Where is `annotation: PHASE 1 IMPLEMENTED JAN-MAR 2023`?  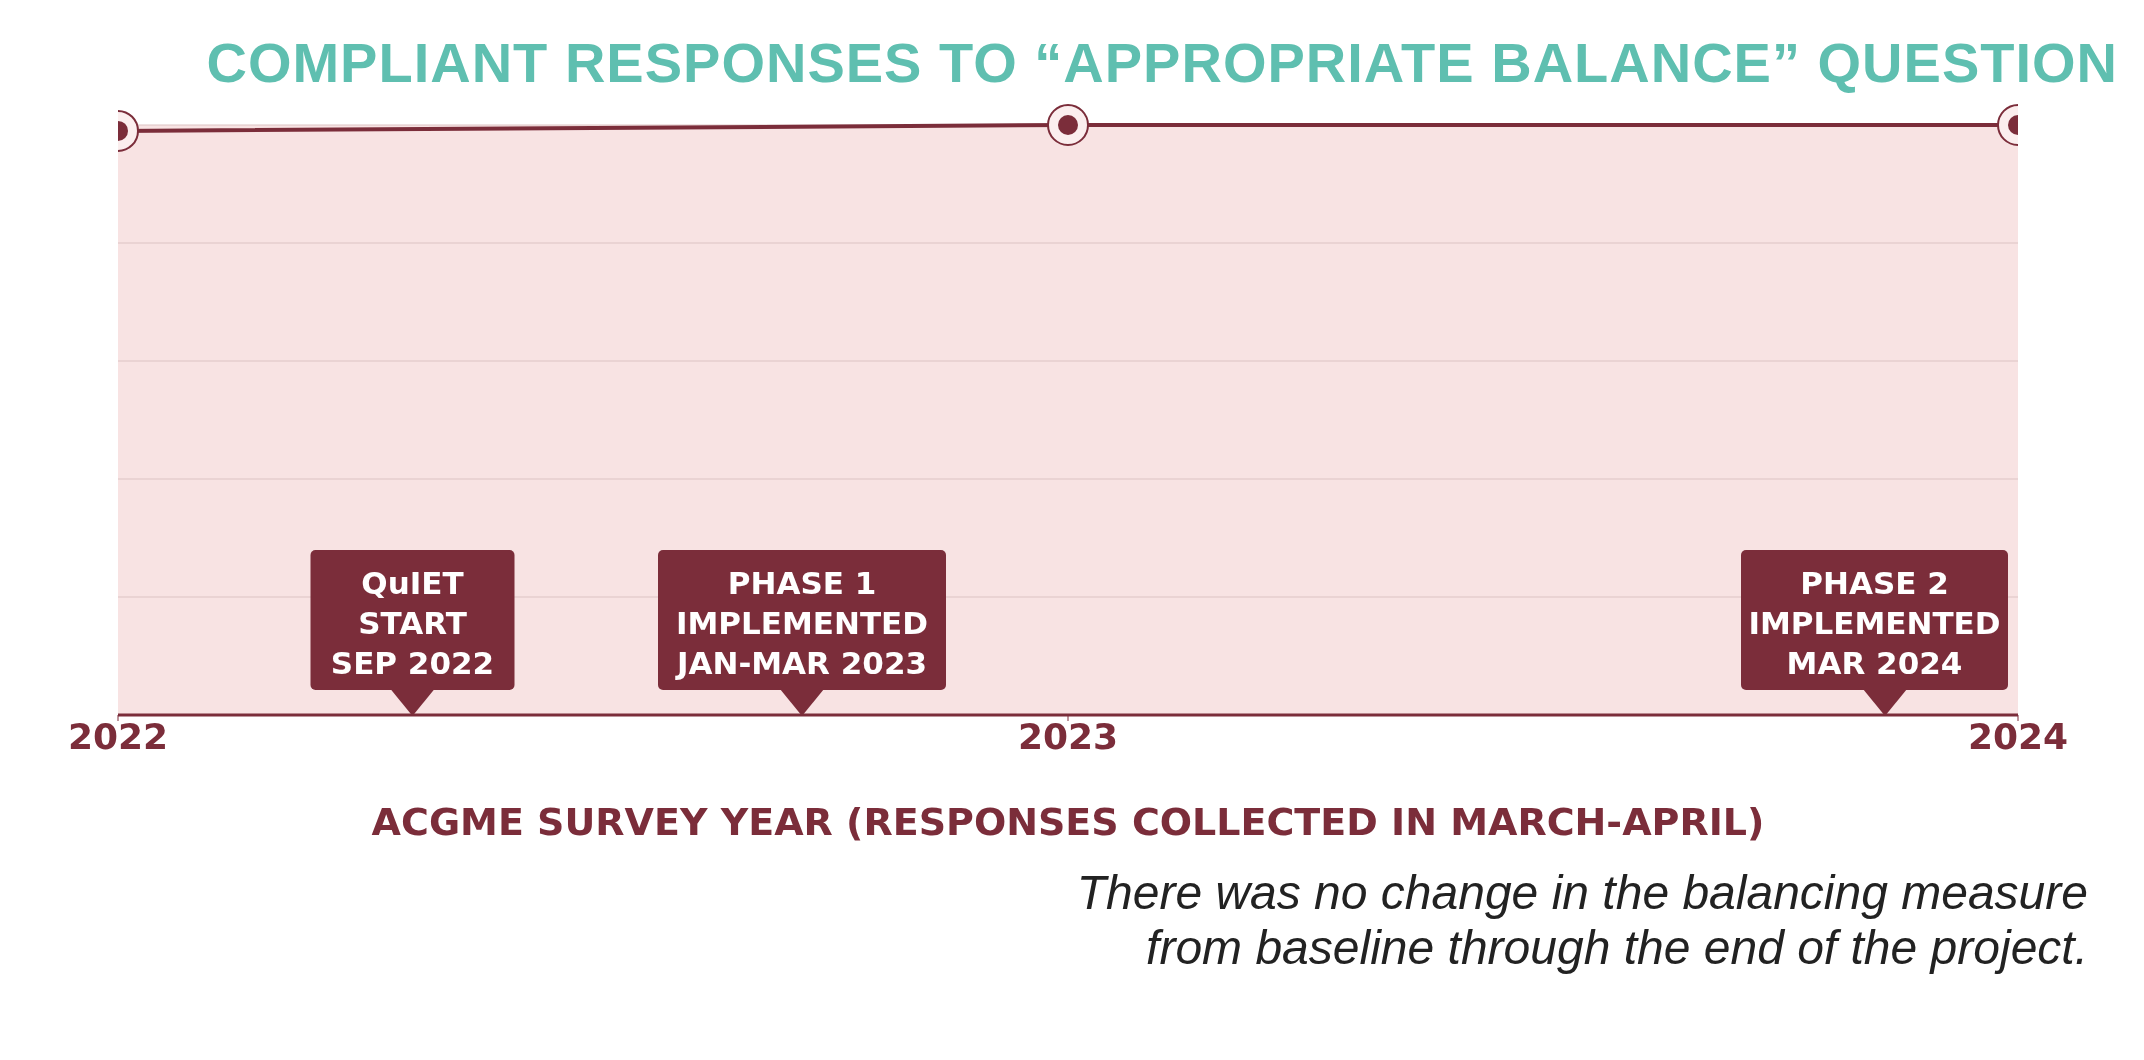
annotation: PHASE 1 IMPLEMENTED JAN-MAR 2023 is located at coordinates (801, 623).